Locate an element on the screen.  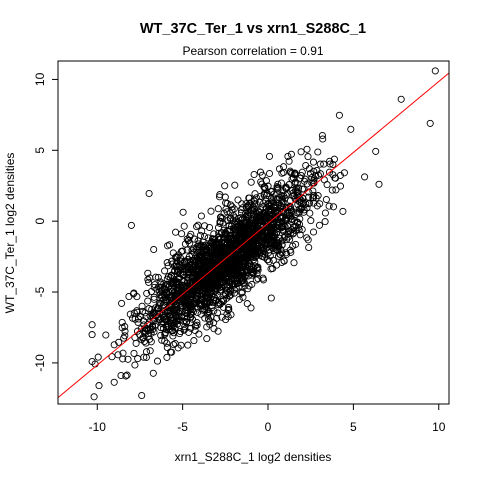
x-axis-label: xrn1_S288C_1 log2 densities is located at coordinates (253, 457).